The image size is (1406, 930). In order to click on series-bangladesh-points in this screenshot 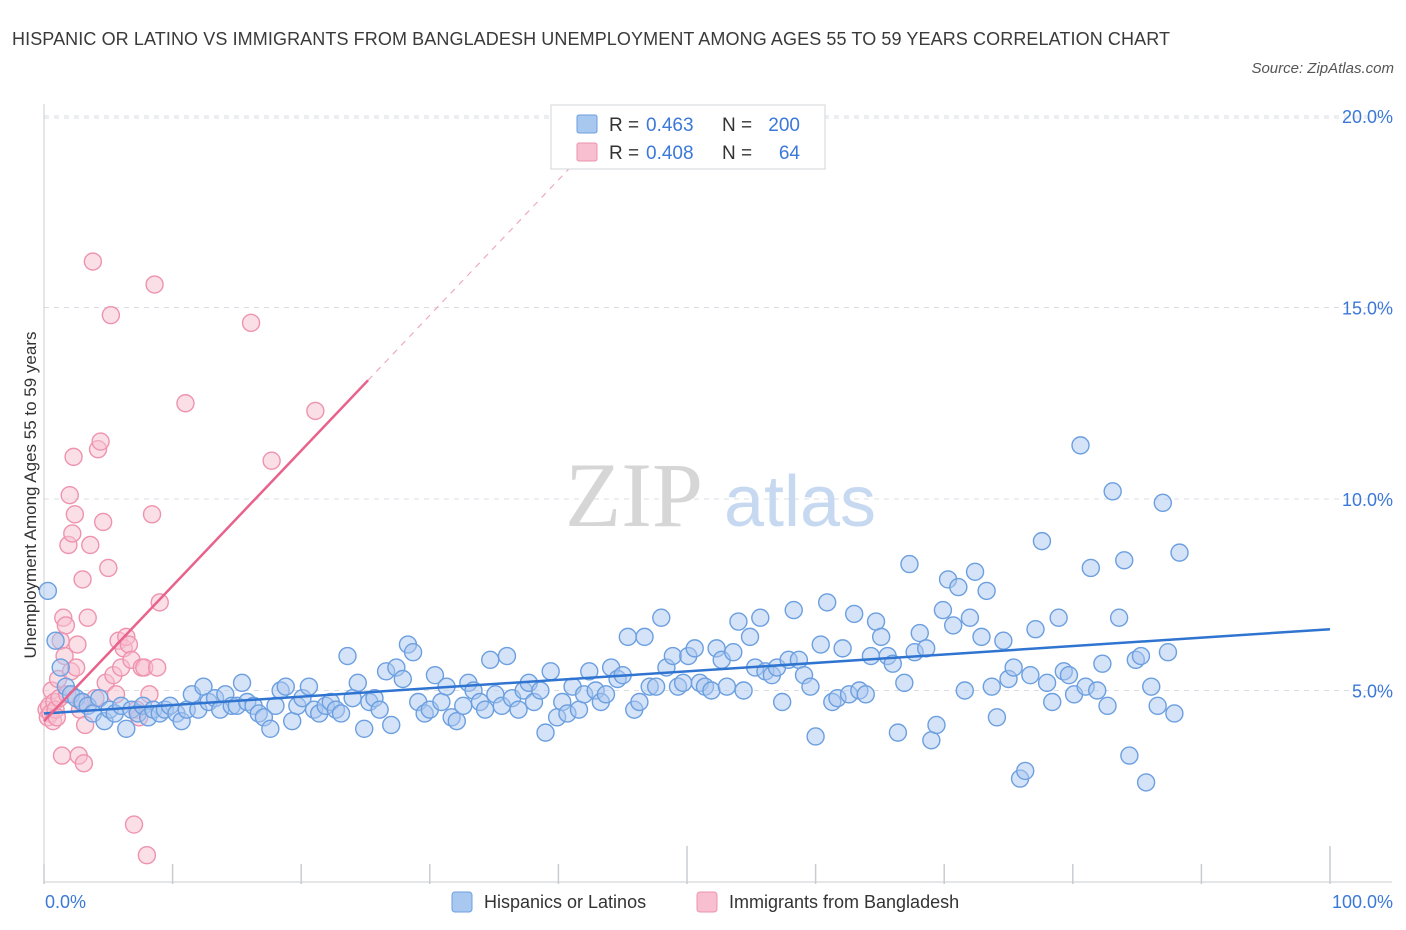, I will do `click(181, 558)`.